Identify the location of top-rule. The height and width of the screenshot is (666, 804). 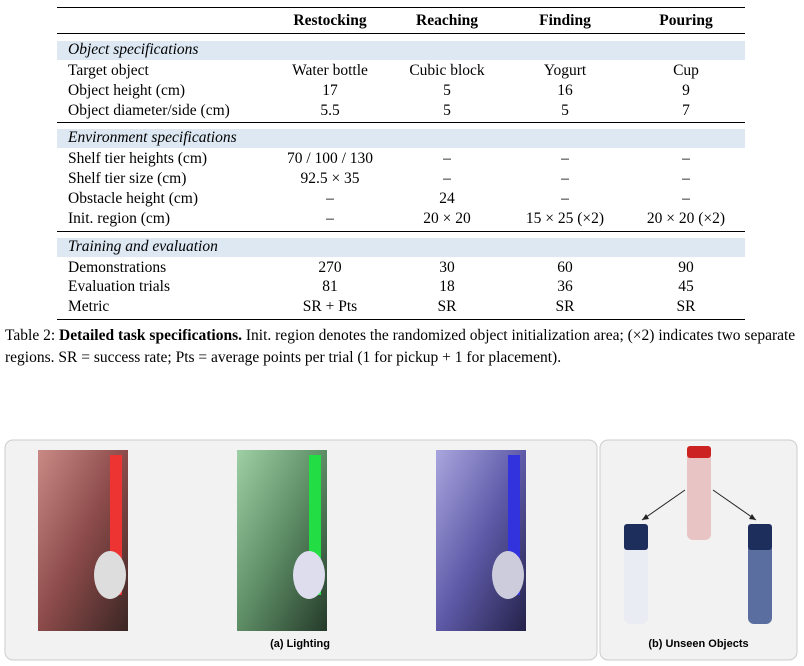
(401, 8).